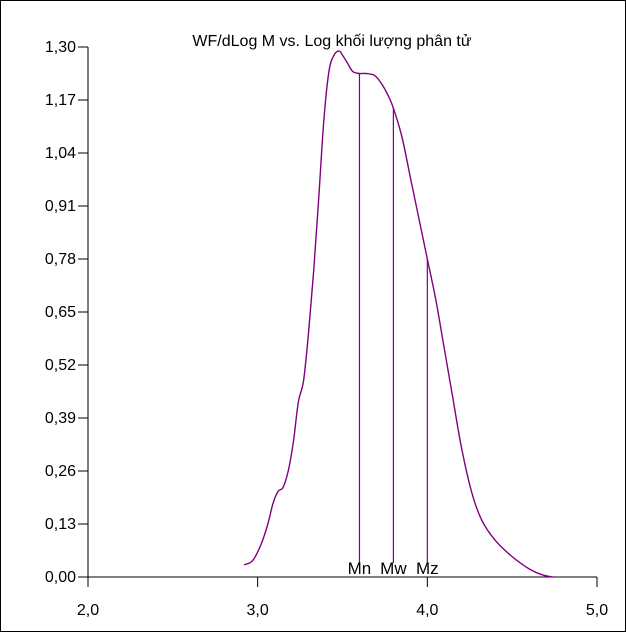 The width and height of the screenshot is (626, 632). What do you see at coordinates (427, 568) in the screenshot?
I see `marker-label-mz: Mz` at bounding box center [427, 568].